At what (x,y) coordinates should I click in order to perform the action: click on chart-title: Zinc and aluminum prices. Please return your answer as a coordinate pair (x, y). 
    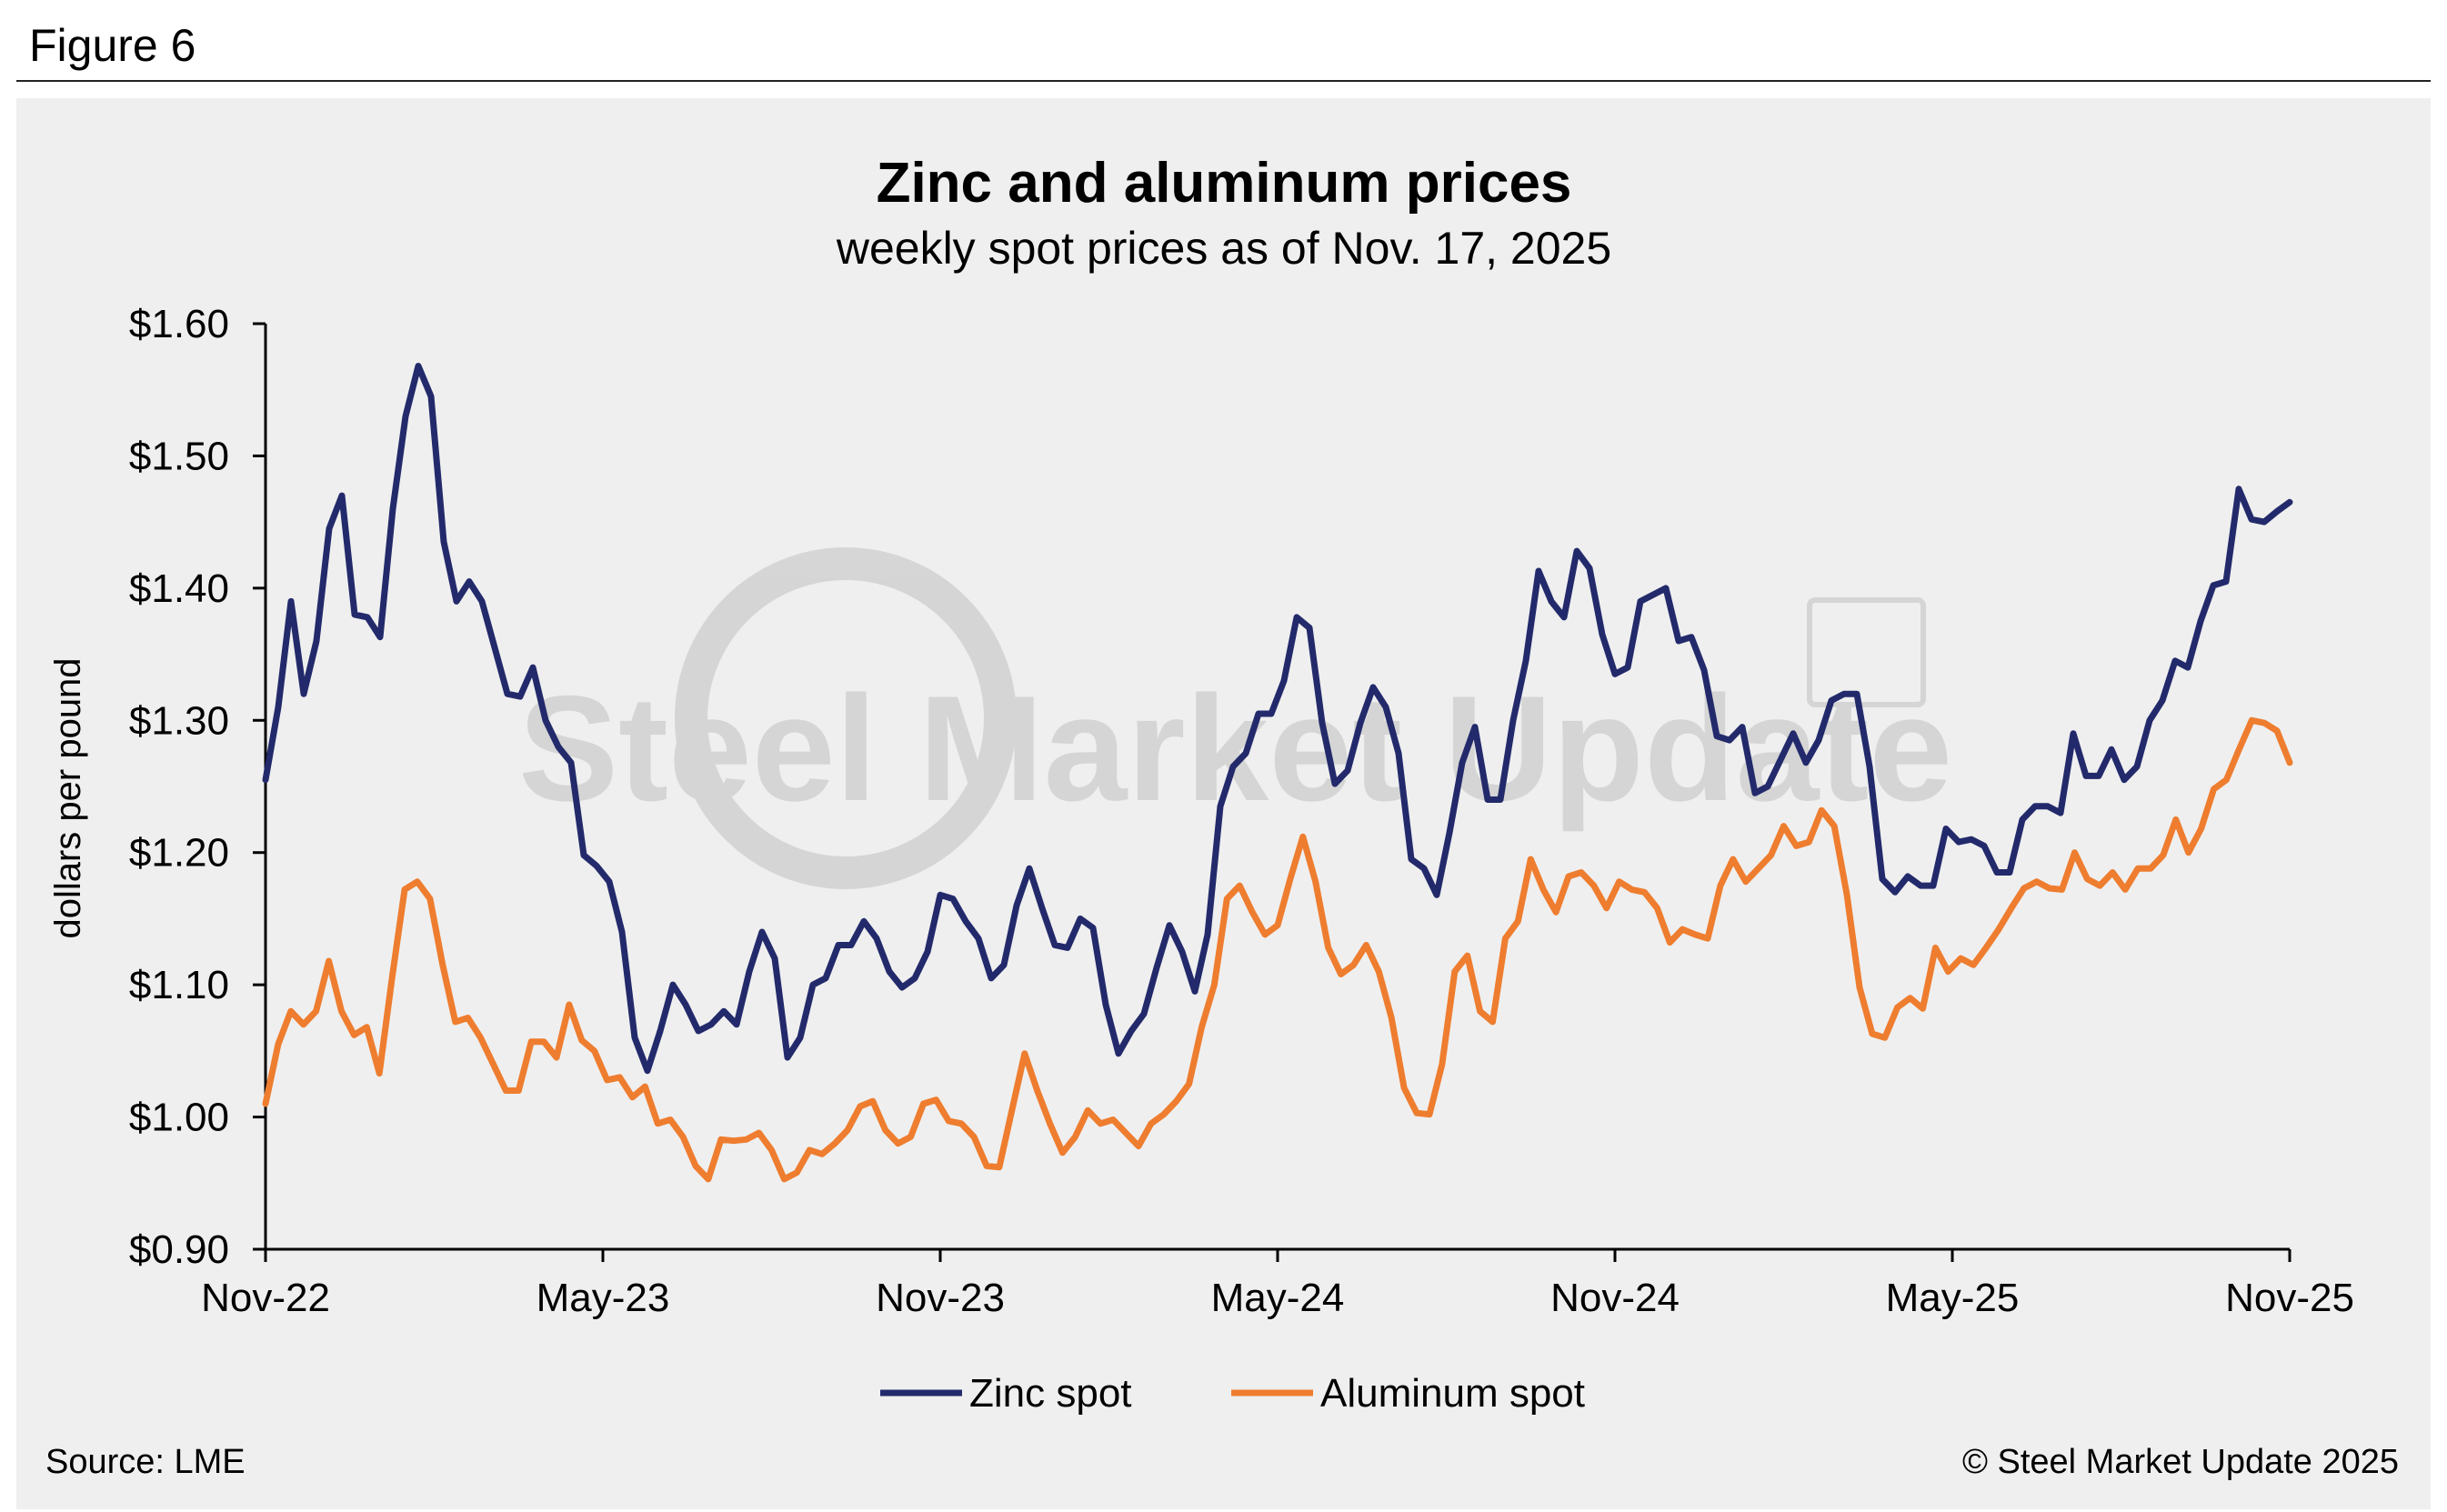
    Looking at the image, I should click on (1225, 183).